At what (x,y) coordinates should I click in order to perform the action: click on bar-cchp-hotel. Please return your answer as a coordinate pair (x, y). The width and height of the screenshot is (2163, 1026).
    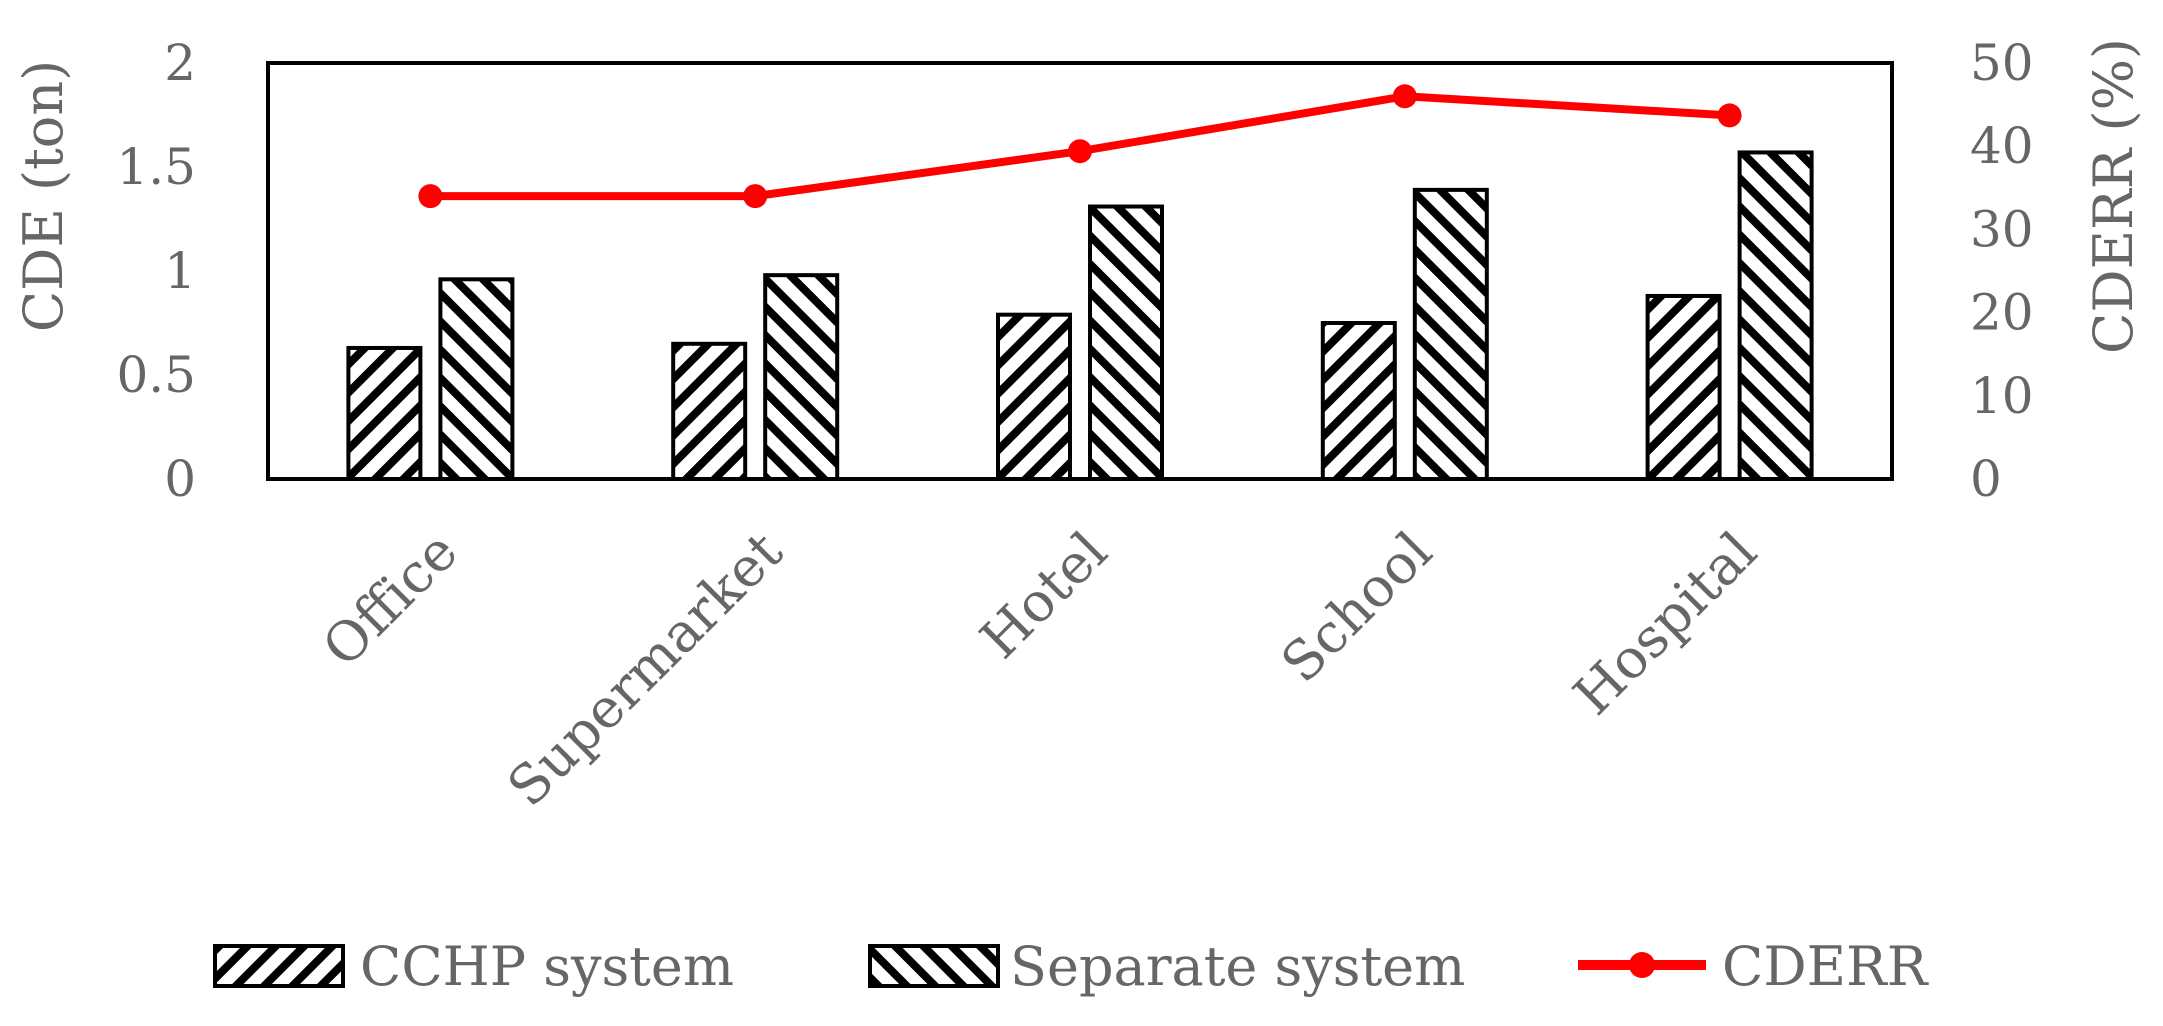
    Looking at the image, I should click on (1034, 396).